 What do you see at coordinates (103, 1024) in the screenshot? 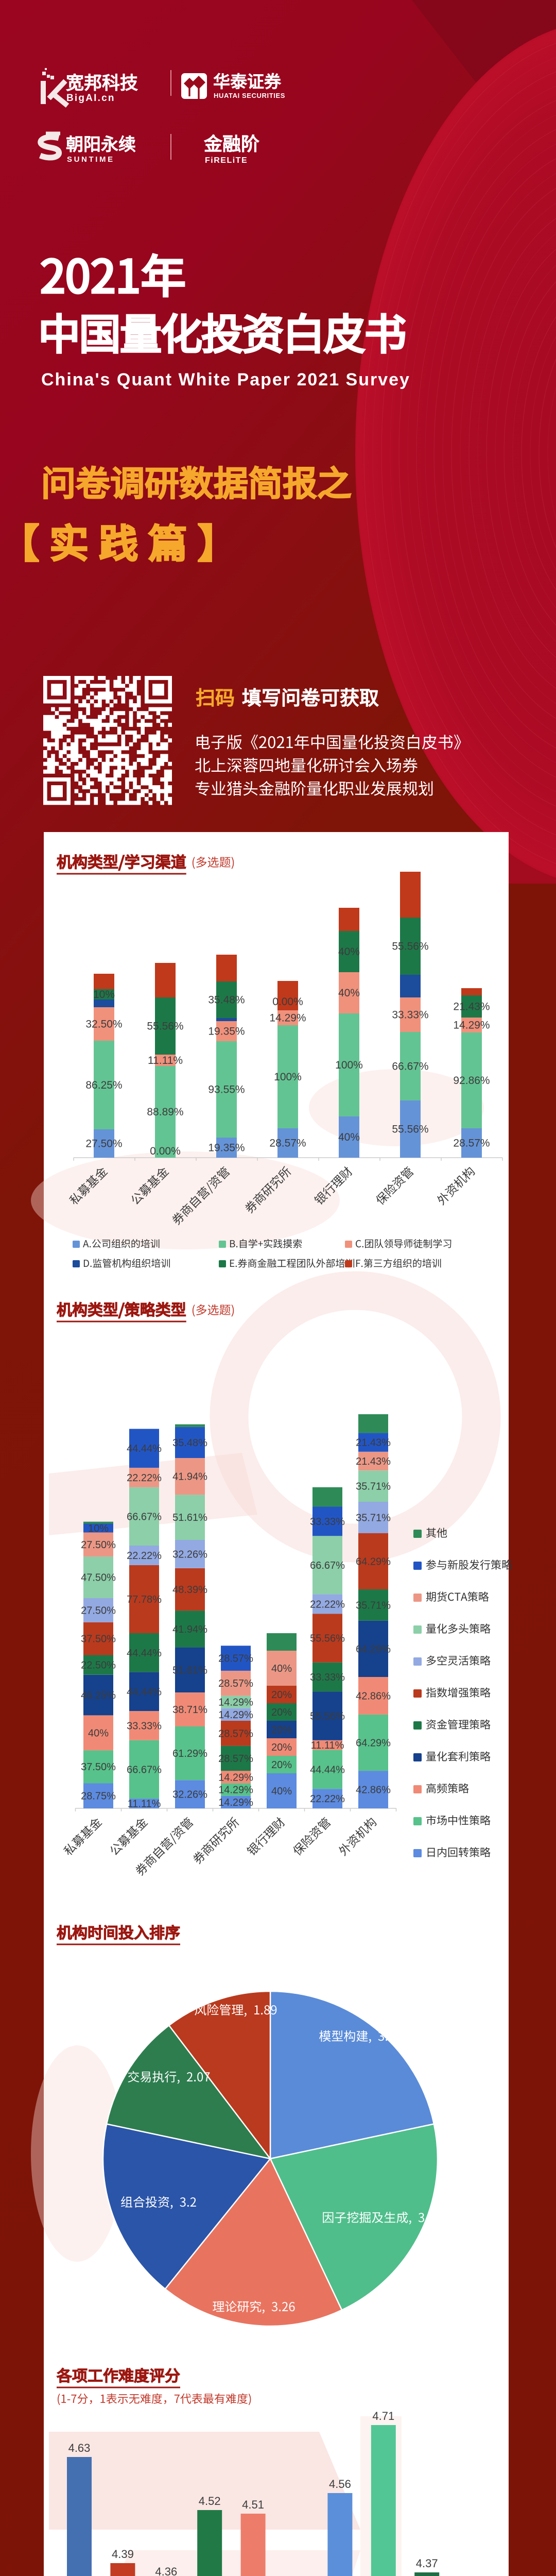
I see `svg-text: 32.50%` at bounding box center [103, 1024].